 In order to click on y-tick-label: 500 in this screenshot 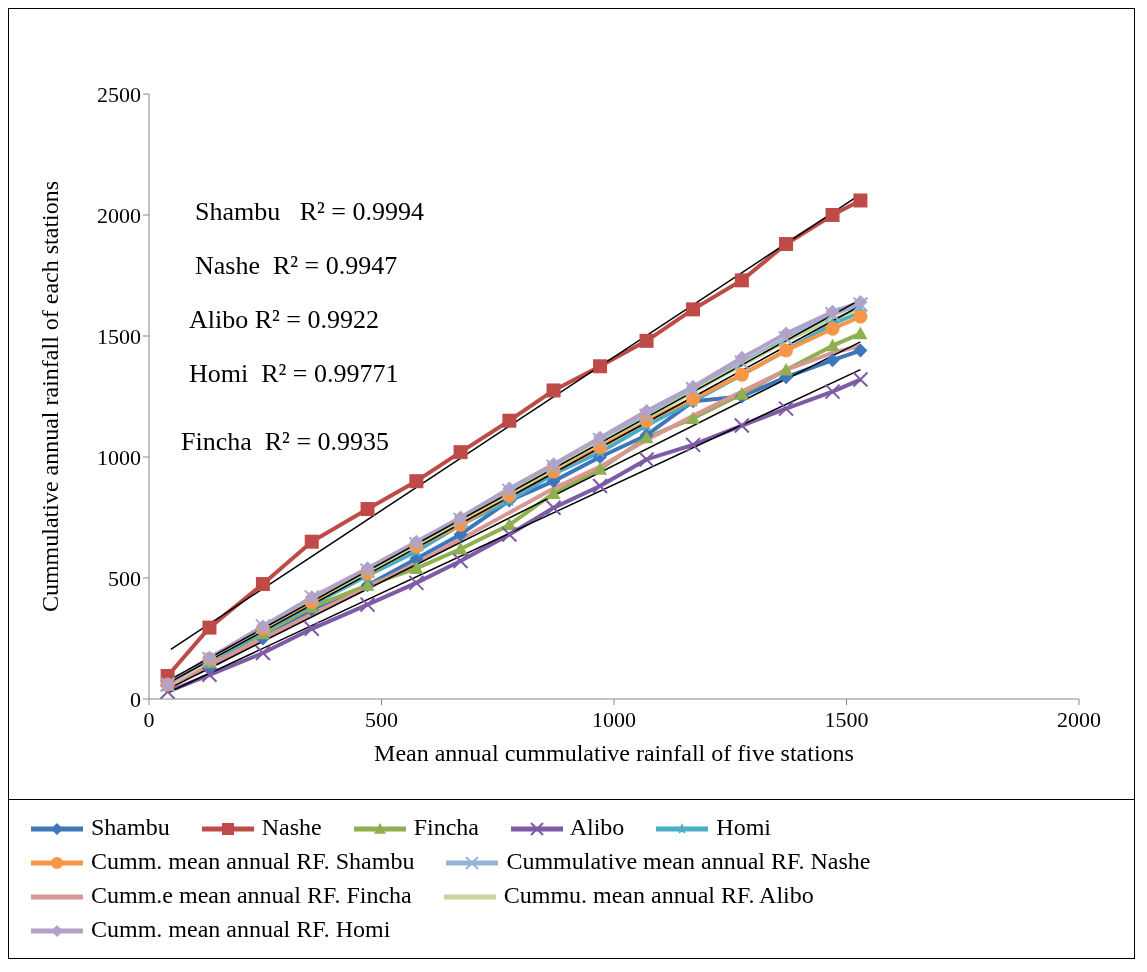, I will do `click(124, 578)`.